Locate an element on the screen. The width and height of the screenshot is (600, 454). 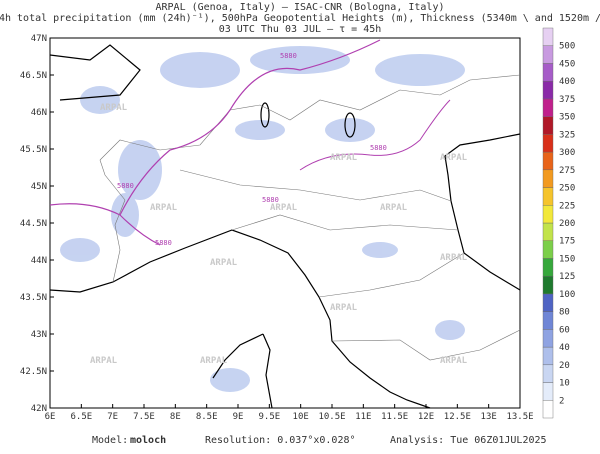
lon-label: 11E is located at coordinates (363, 417).